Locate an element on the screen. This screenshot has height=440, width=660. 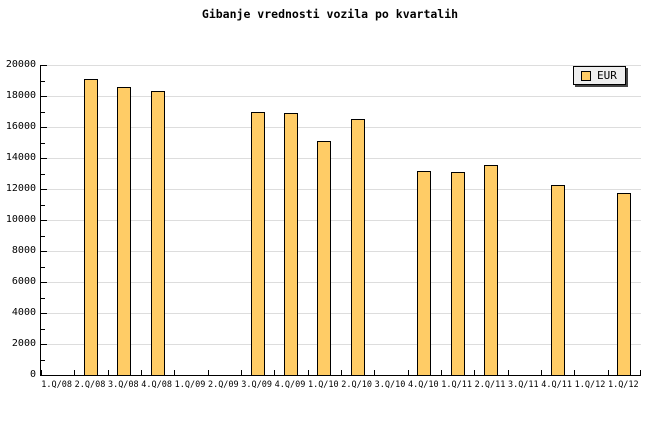
y-axis-label: 18000 is located at coordinates (20, 95).